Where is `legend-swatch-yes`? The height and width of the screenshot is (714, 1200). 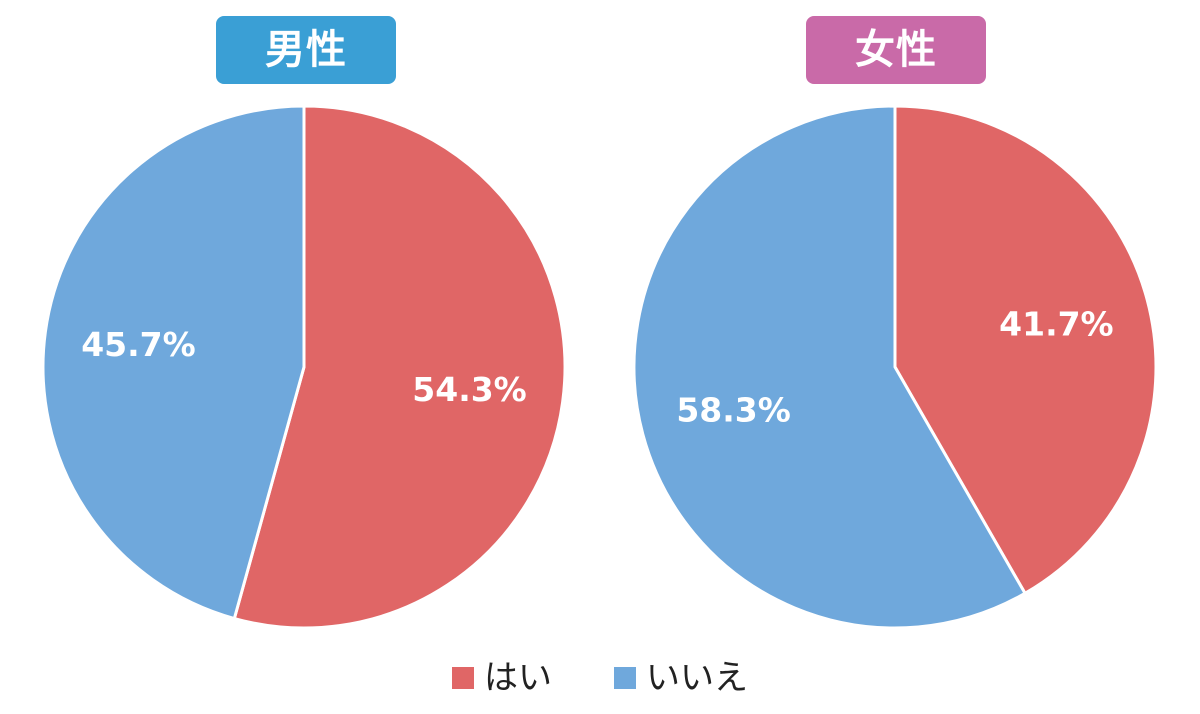
legend-swatch-yes is located at coordinates (463, 678).